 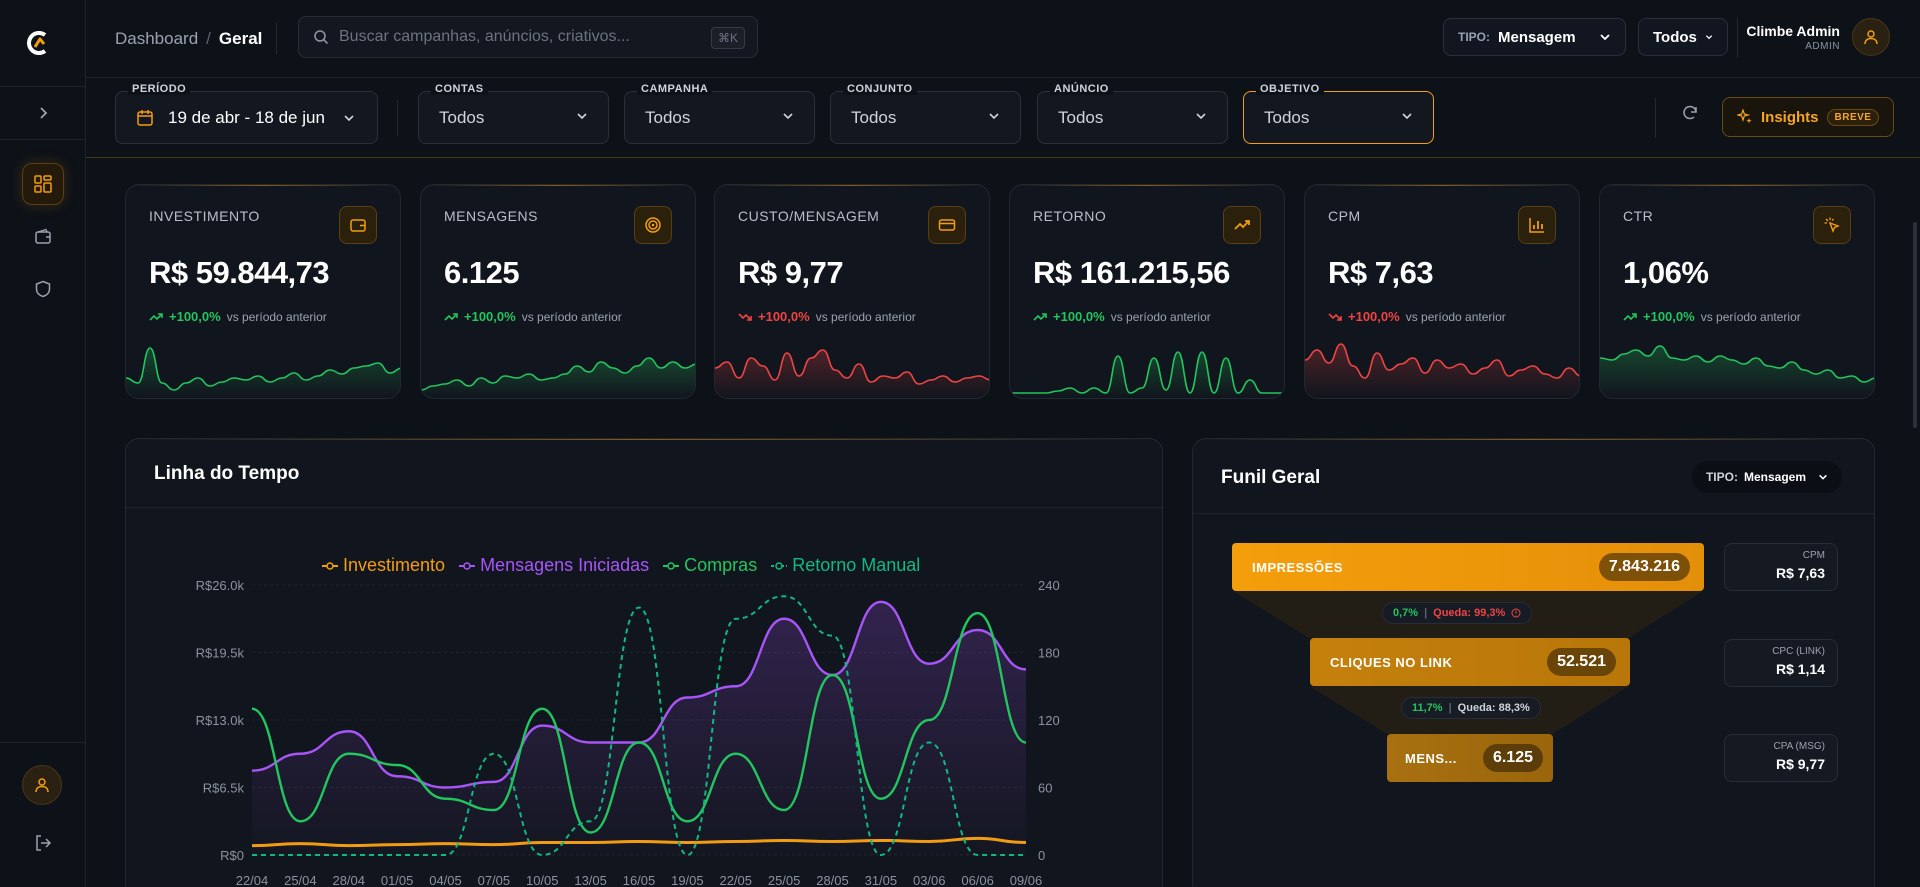 What do you see at coordinates (1442, 291) in the screenshot?
I see `kpi-card: CPM R$ 7,63 +100,0% vs período anterior` at bounding box center [1442, 291].